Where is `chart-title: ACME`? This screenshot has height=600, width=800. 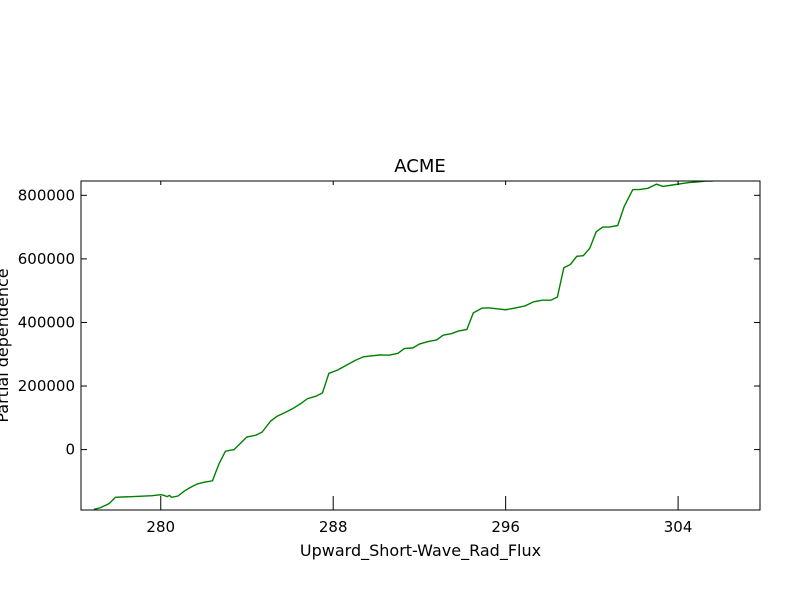 chart-title: ACME is located at coordinates (419, 166).